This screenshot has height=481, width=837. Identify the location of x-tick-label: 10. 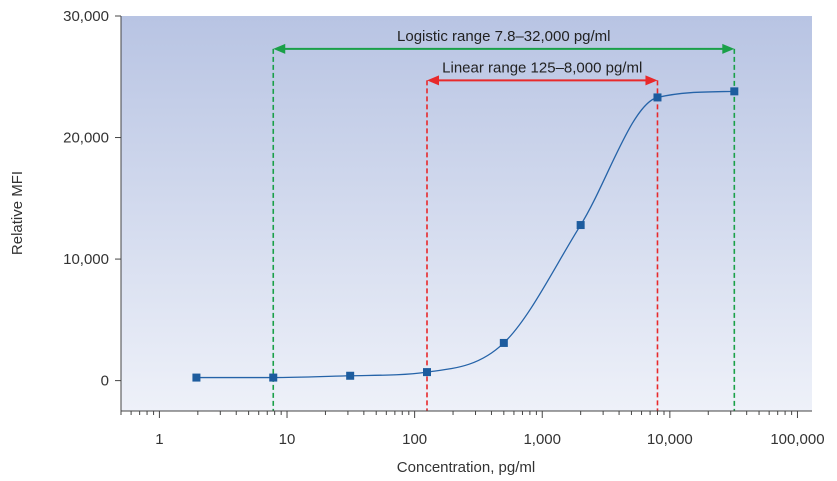
(287, 439).